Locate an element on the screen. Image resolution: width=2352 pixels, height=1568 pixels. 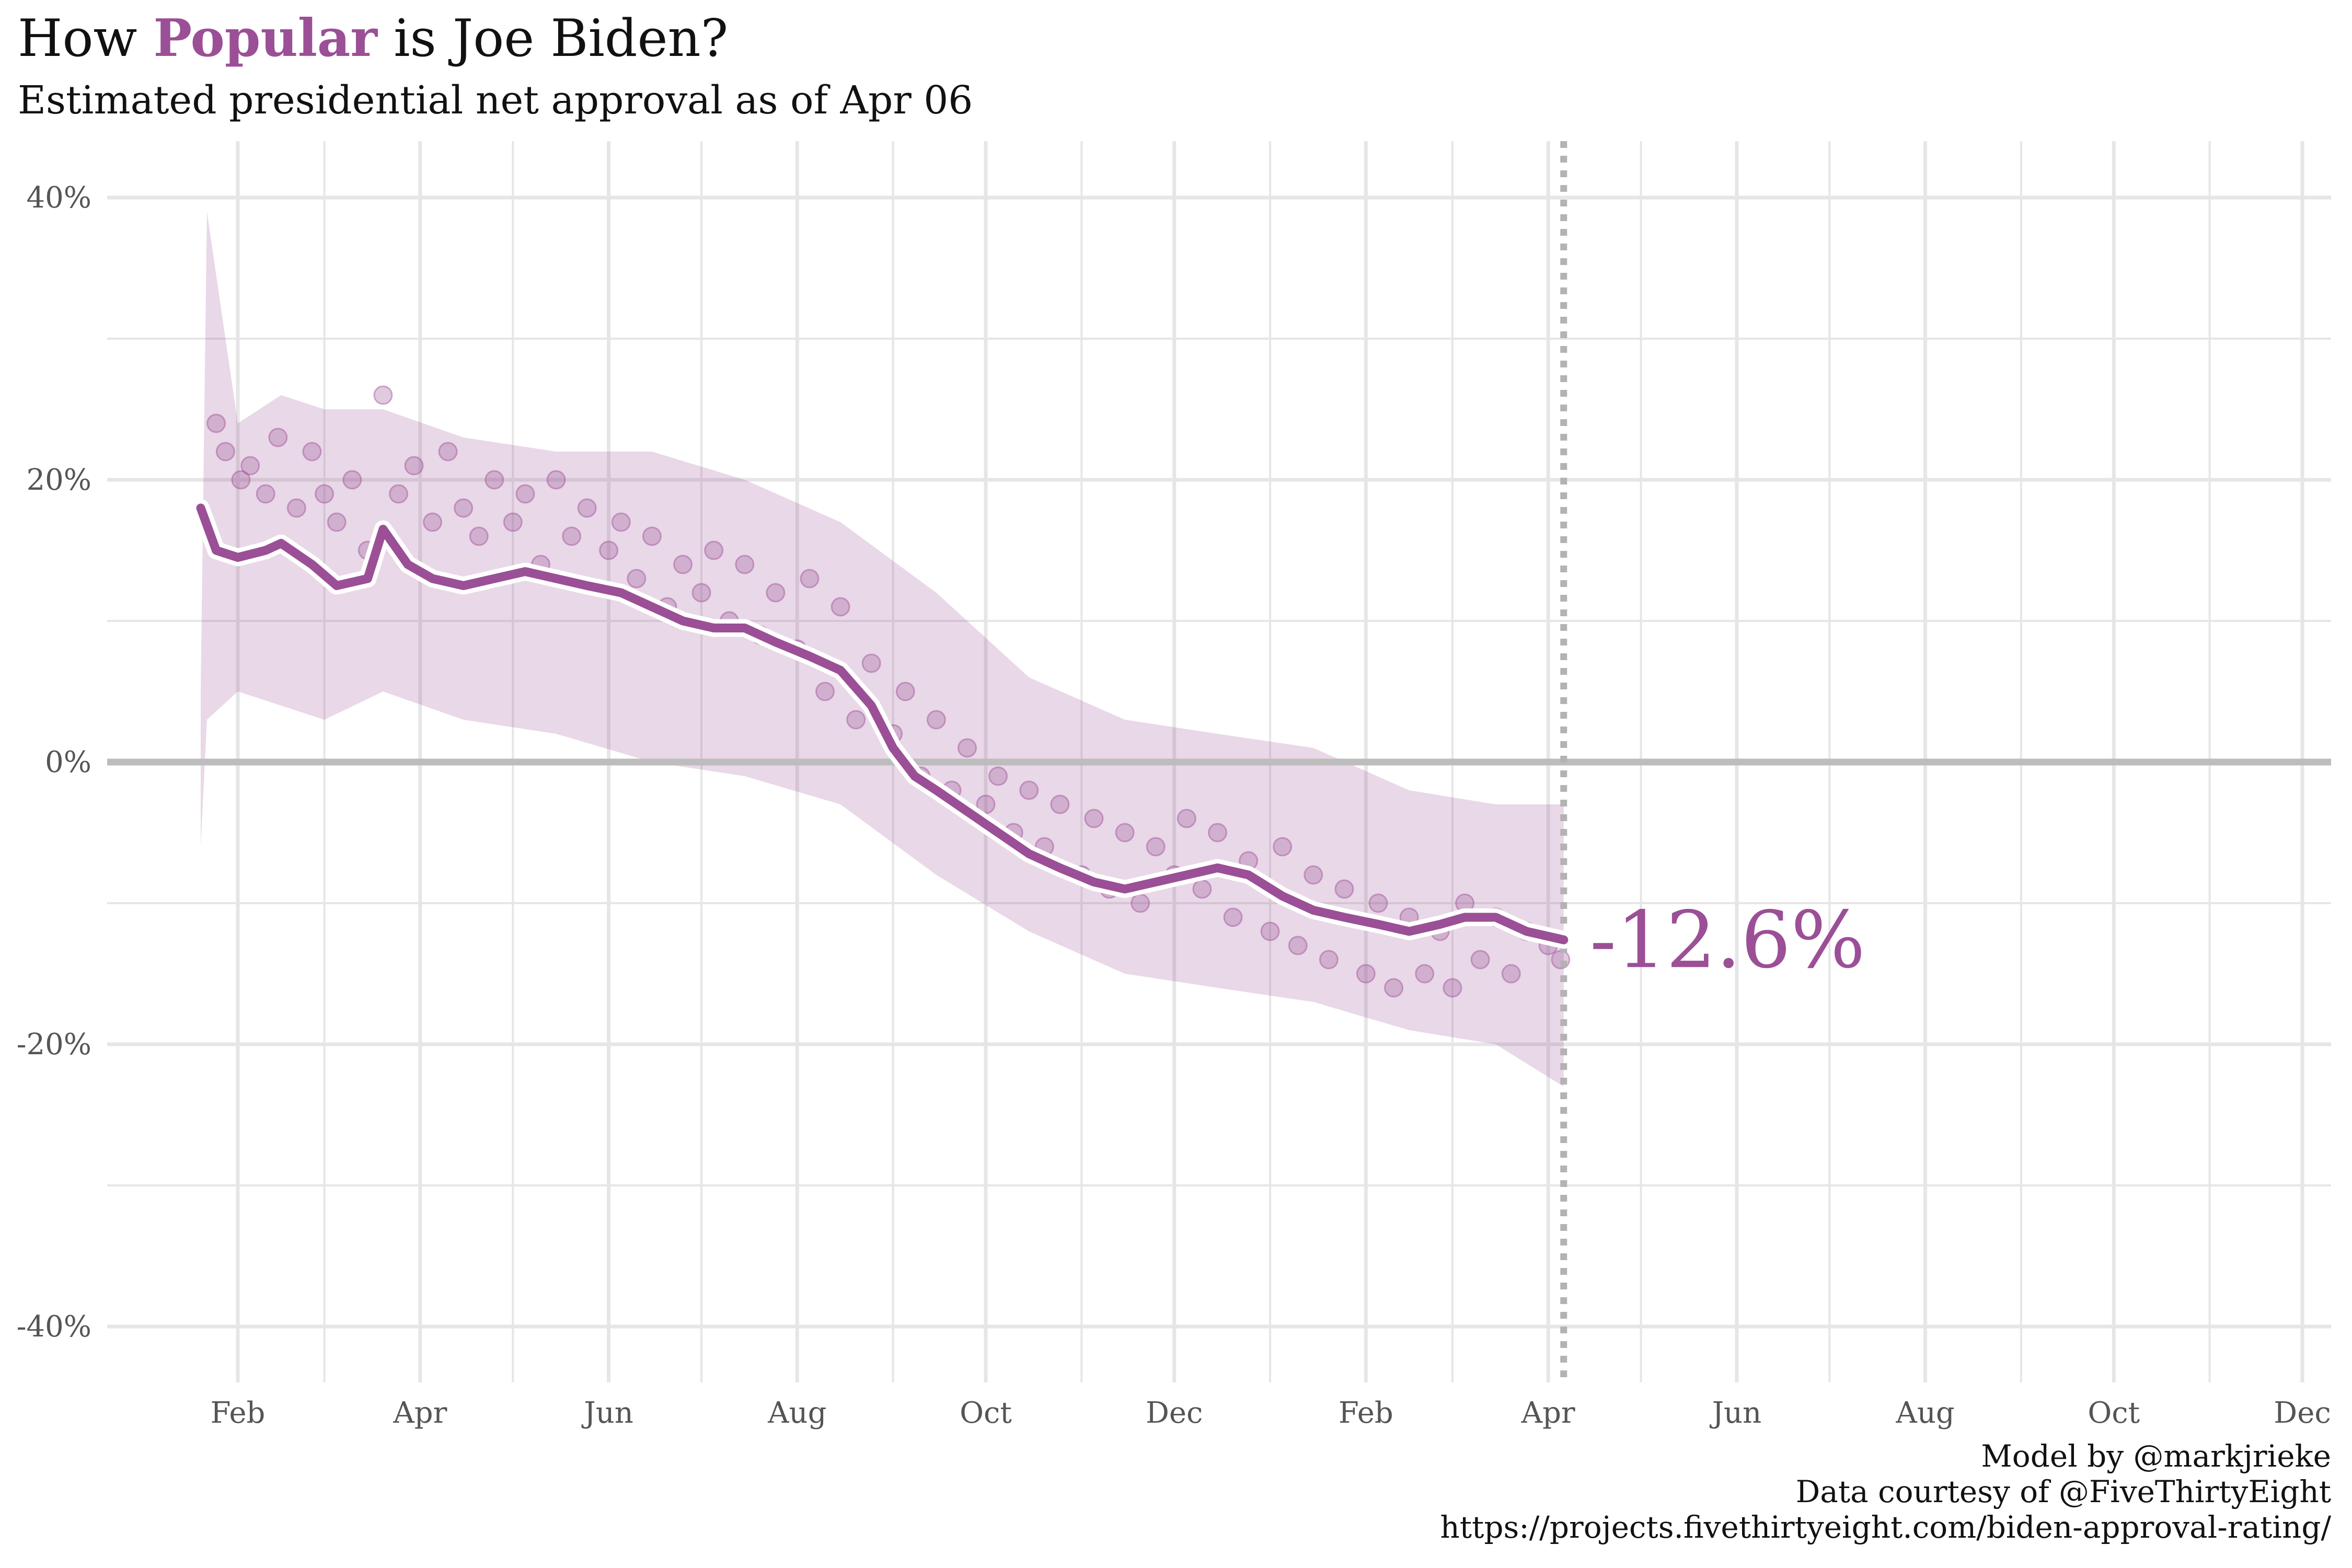
title-highlight: Popular is located at coordinates (265, 38).